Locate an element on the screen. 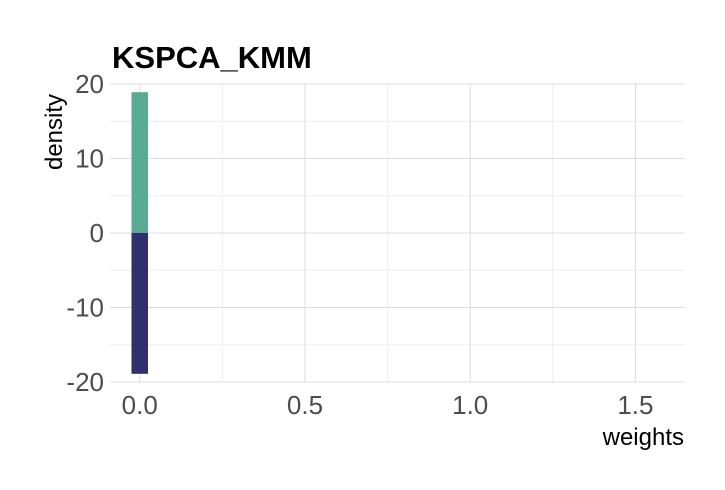 The width and height of the screenshot is (725, 490). bars is located at coordinates (140, 233).